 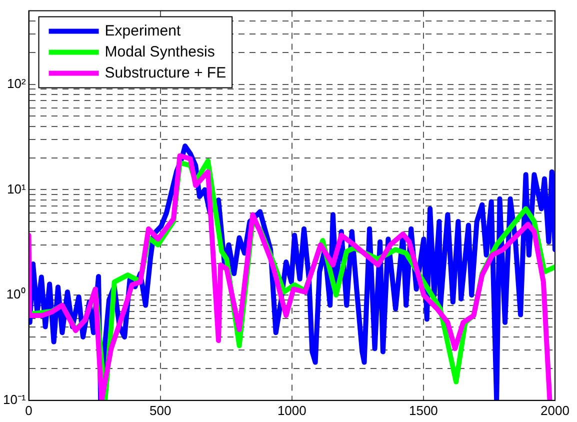 I want to click on legend-label: Experiment, so click(x=143, y=31).